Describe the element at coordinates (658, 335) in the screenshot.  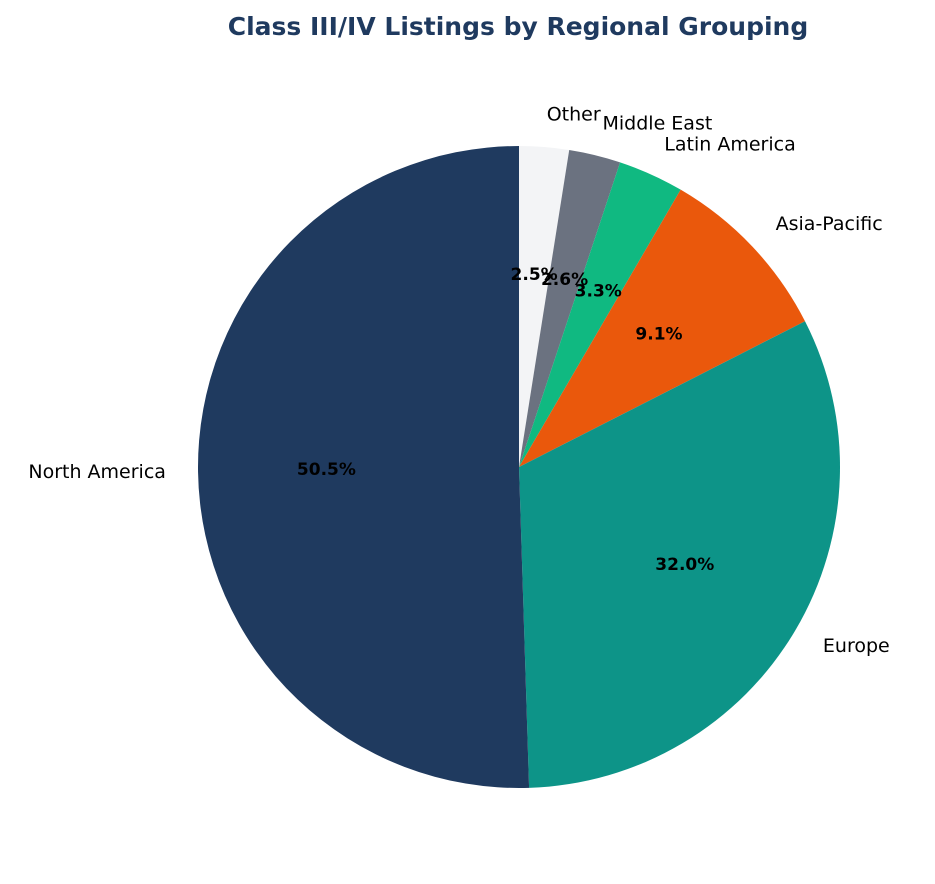
I see `slice-percent-asia-pacific: 9.1%` at that location.